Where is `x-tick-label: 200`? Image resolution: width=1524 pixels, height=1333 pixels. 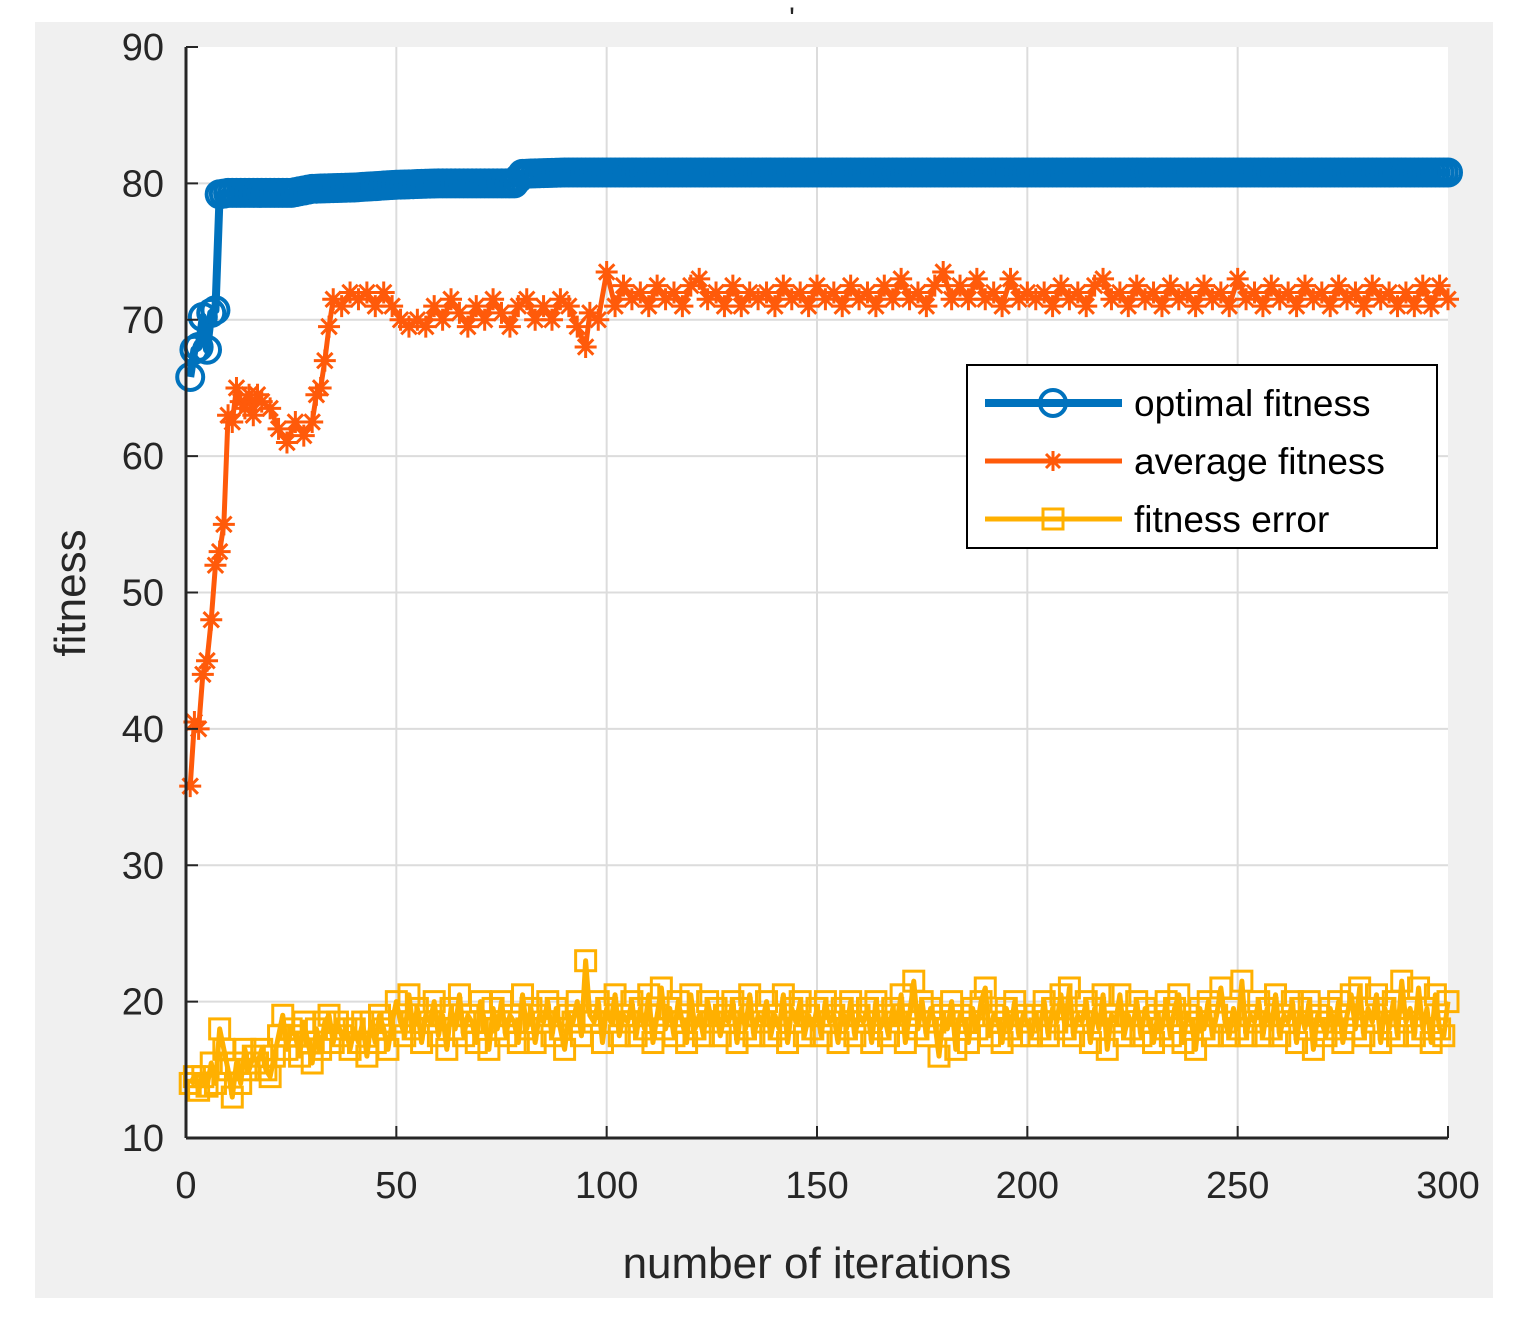 x-tick-label: 200 is located at coordinates (1027, 1186).